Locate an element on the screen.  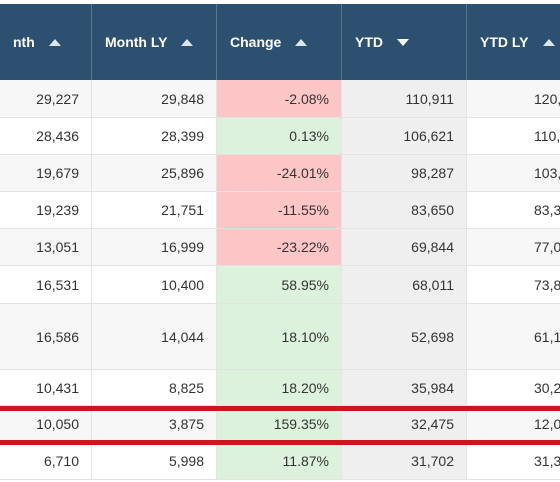
sort-descending-icon is located at coordinates (403, 42).